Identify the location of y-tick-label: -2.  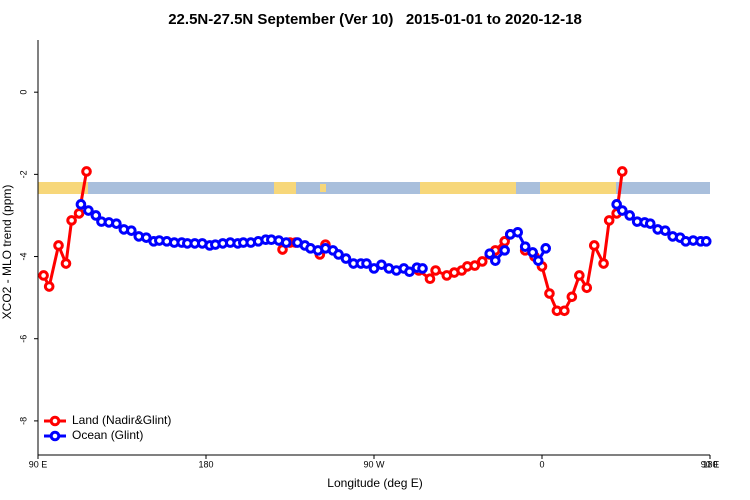
(23, 174).